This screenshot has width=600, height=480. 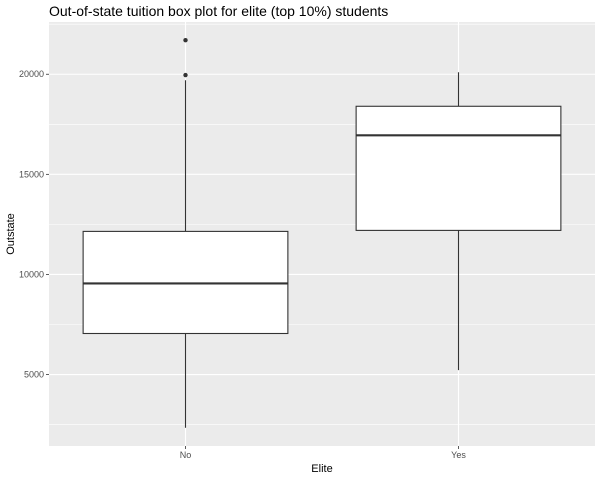 I want to click on y-tick-label: 10000, so click(x=31, y=274).